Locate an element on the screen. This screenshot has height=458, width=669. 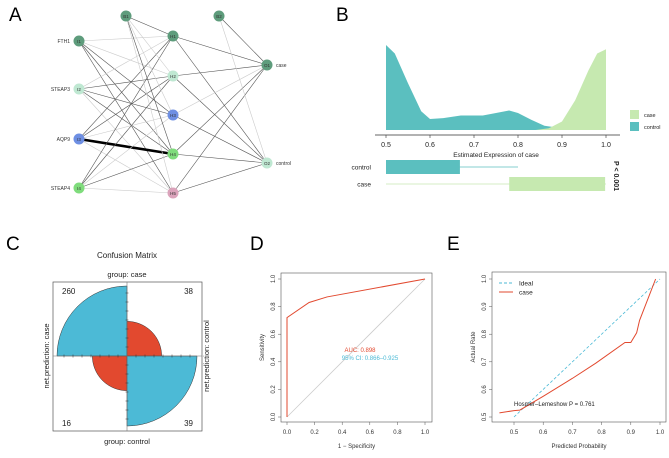
ci-label: 95% CI: 0.866–0.925 is located at coordinates (370, 359).